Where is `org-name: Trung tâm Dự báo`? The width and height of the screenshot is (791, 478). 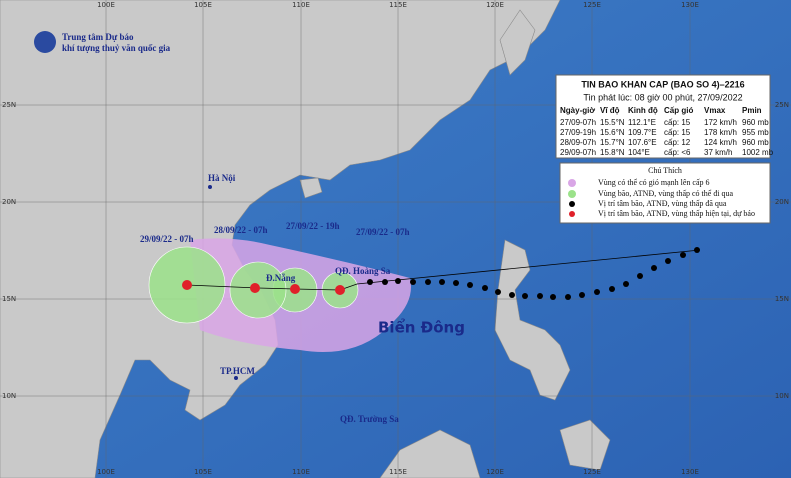
org-name: Trung tâm Dự báo is located at coordinates (98, 37).